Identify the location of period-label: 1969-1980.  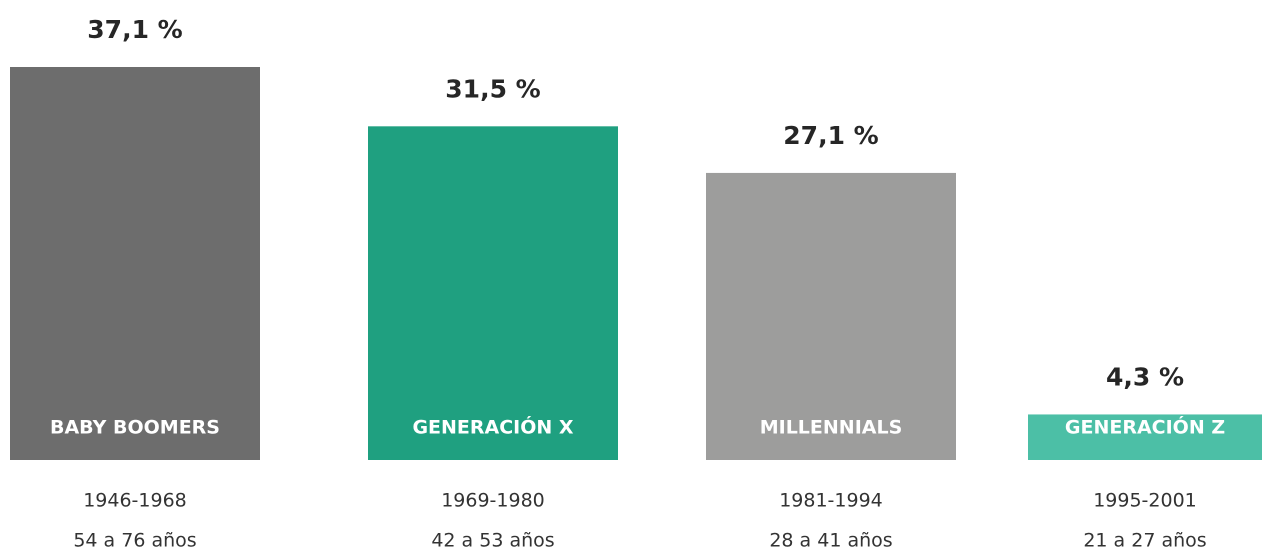
(493, 501).